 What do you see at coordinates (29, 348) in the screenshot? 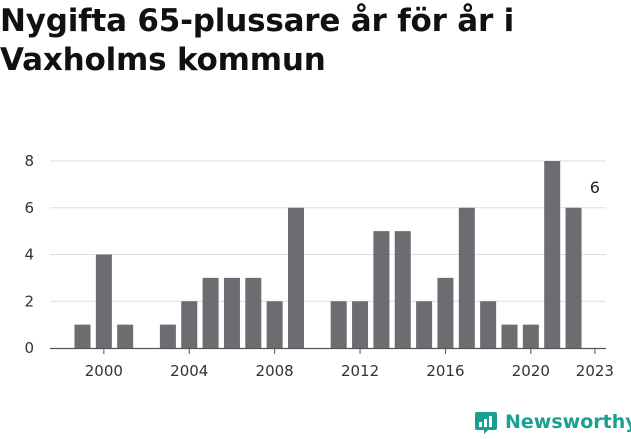
I see `y-tick-label: 0` at bounding box center [29, 348].